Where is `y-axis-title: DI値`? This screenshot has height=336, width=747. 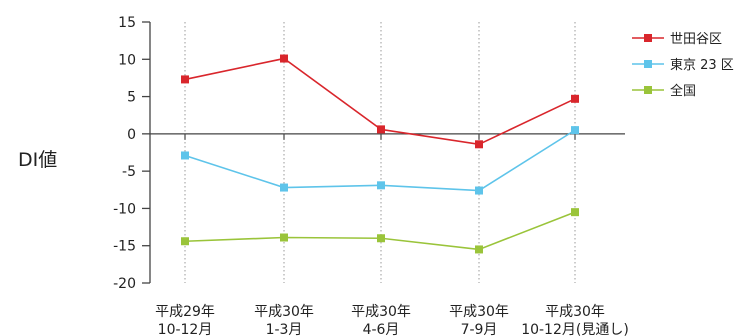 y-axis-title: DI値 is located at coordinates (37, 160).